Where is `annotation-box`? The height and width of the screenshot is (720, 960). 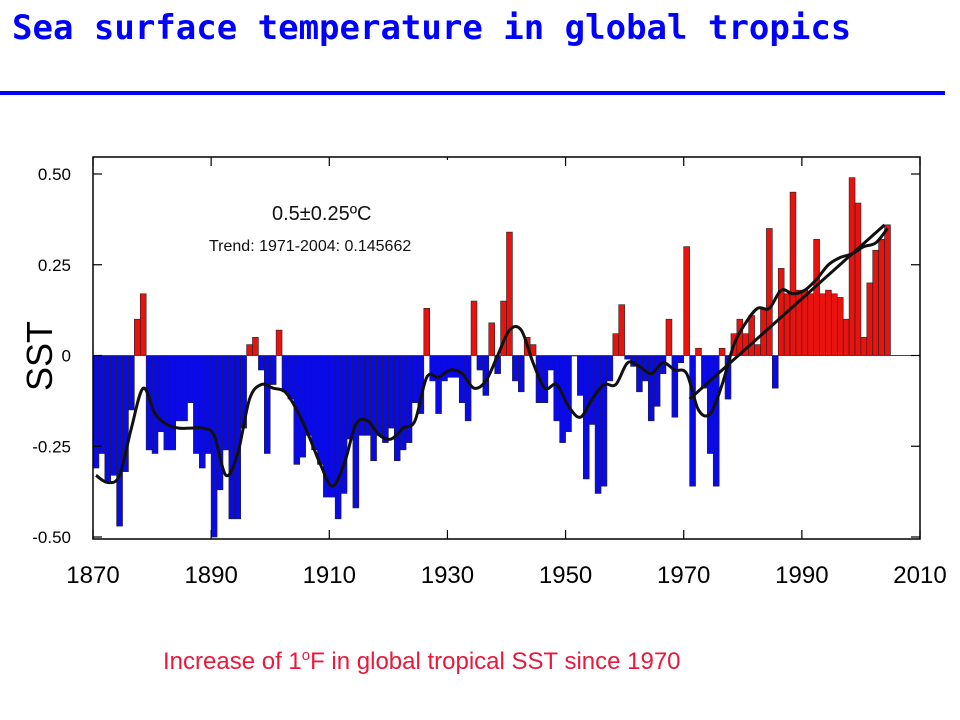 annotation-box is located at coordinates (342, 232).